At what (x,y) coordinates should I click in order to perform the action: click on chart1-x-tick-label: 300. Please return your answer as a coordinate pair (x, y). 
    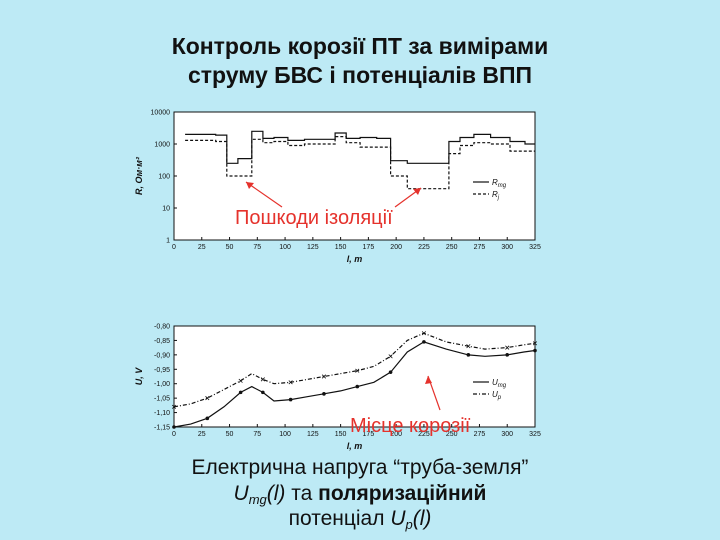
    Looking at the image, I should click on (507, 247).